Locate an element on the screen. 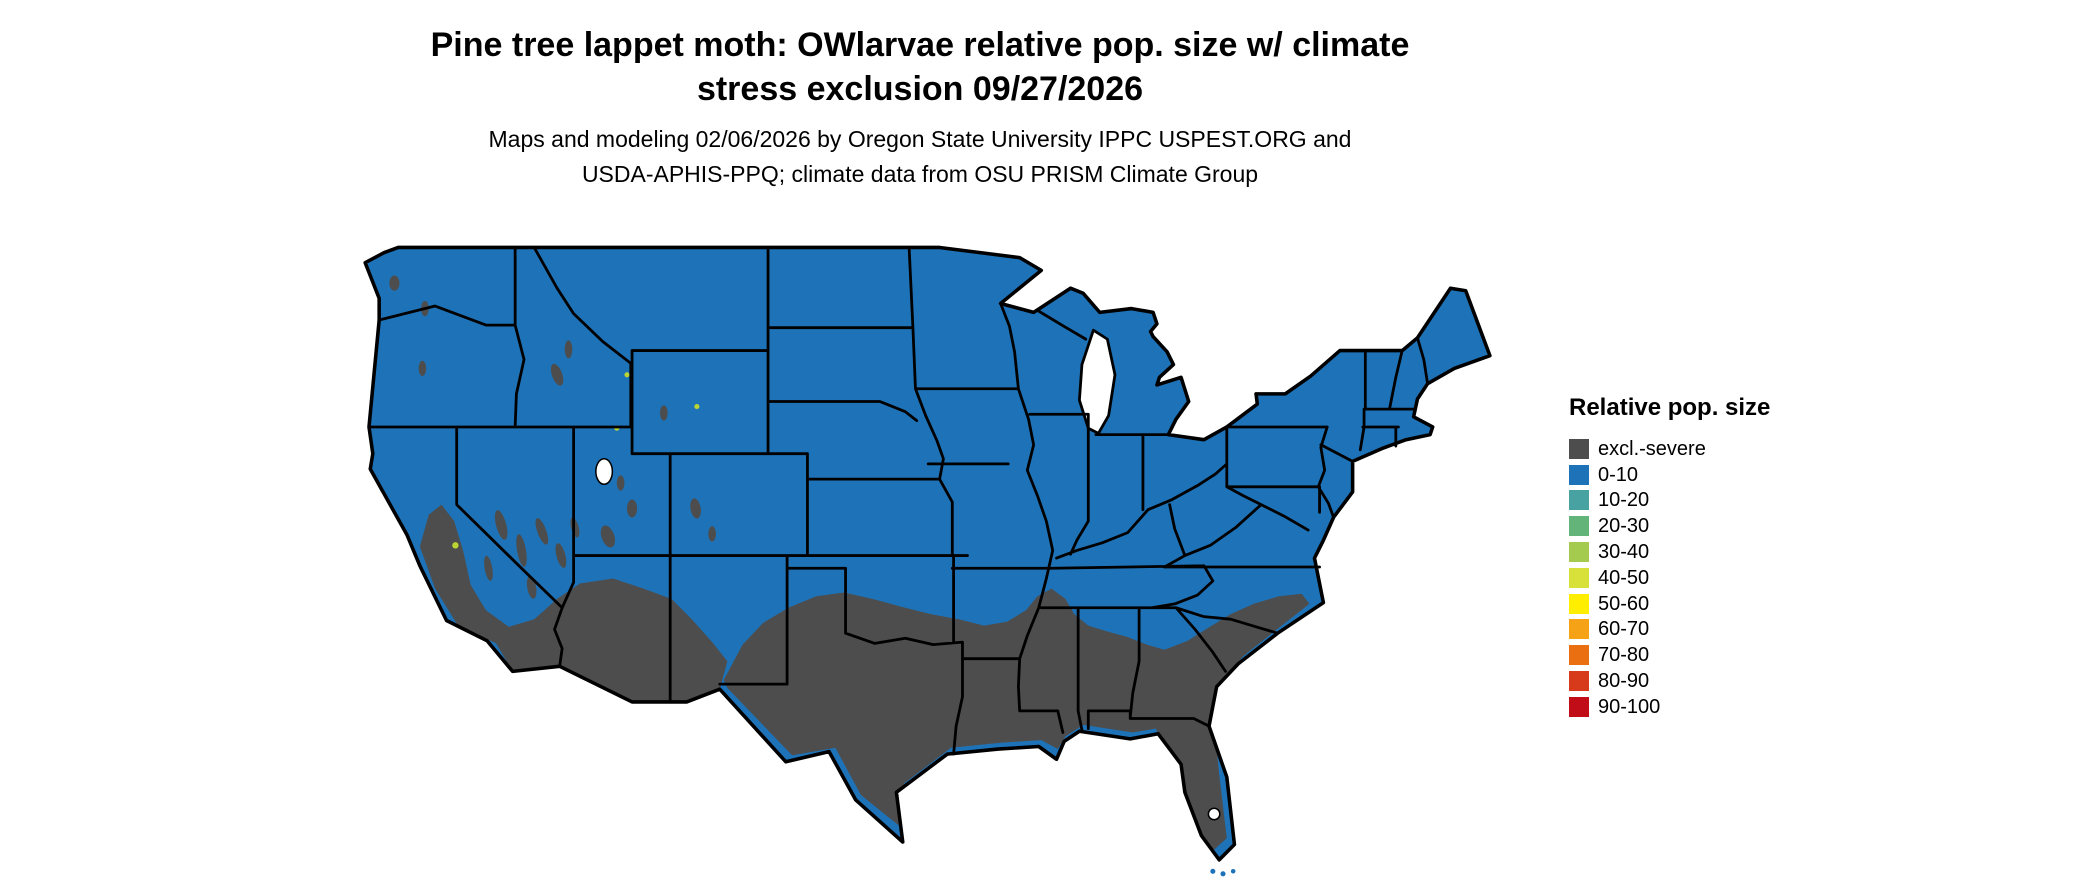  exclusion-region-south is located at coordinates (1016, 719).